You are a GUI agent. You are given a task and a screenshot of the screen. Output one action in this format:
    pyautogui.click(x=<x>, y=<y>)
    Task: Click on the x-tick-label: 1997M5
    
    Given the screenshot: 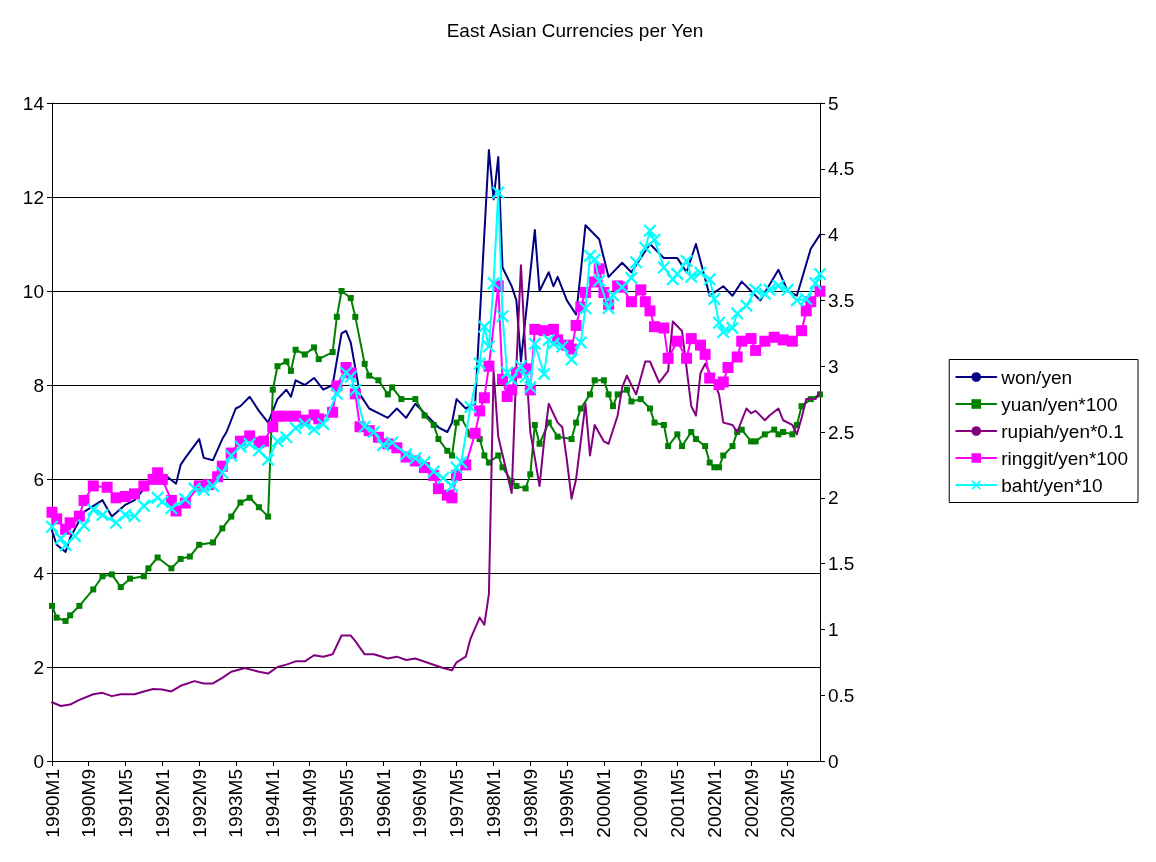 What is the action you would take?
    pyautogui.click(x=457, y=803)
    